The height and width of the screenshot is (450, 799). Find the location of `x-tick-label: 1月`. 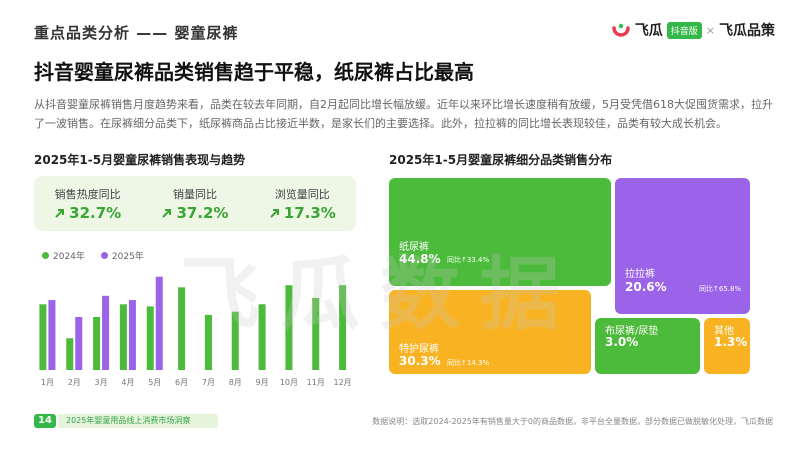

x-tick-label: 1月 is located at coordinates (47, 382).